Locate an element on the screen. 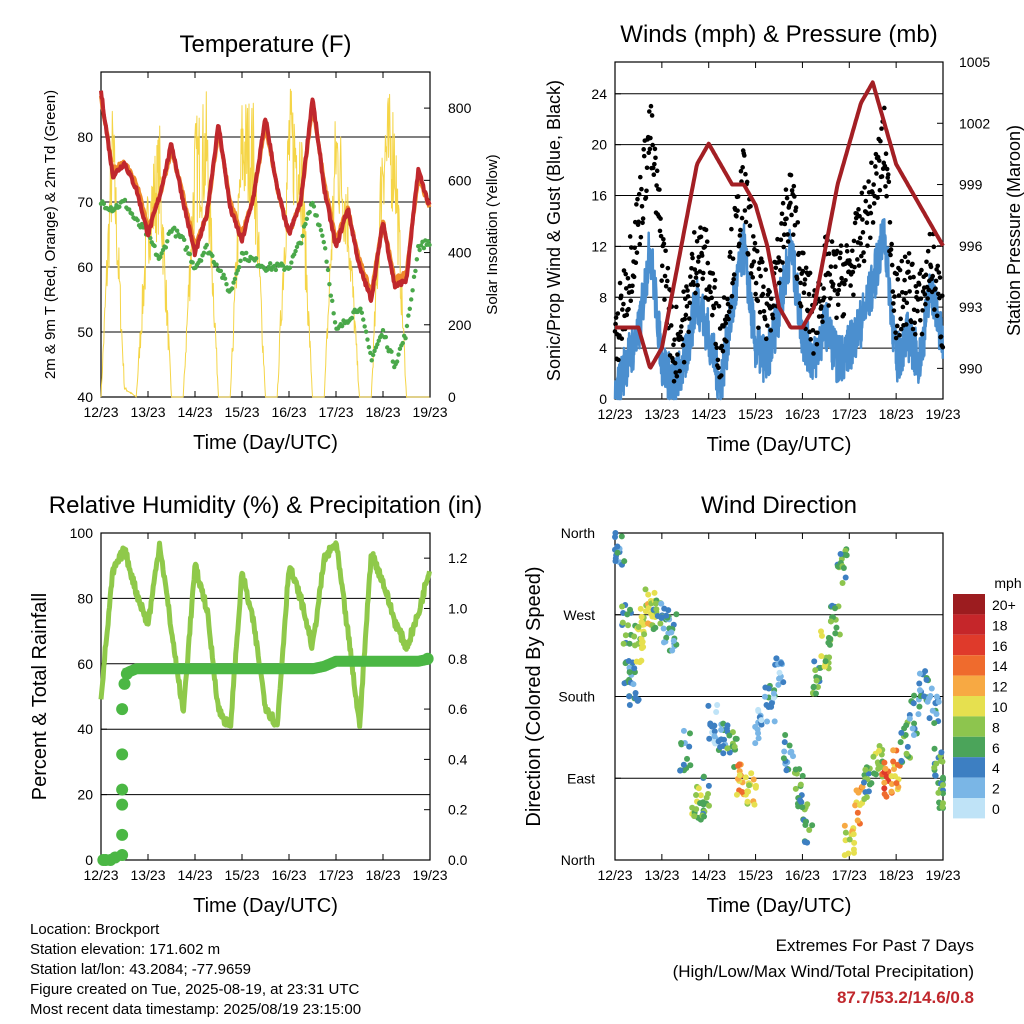 Image resolution: width=1024 pixels, height=1024 pixels. elevation-text: Station elevation: 171.602 m is located at coordinates (125, 949).